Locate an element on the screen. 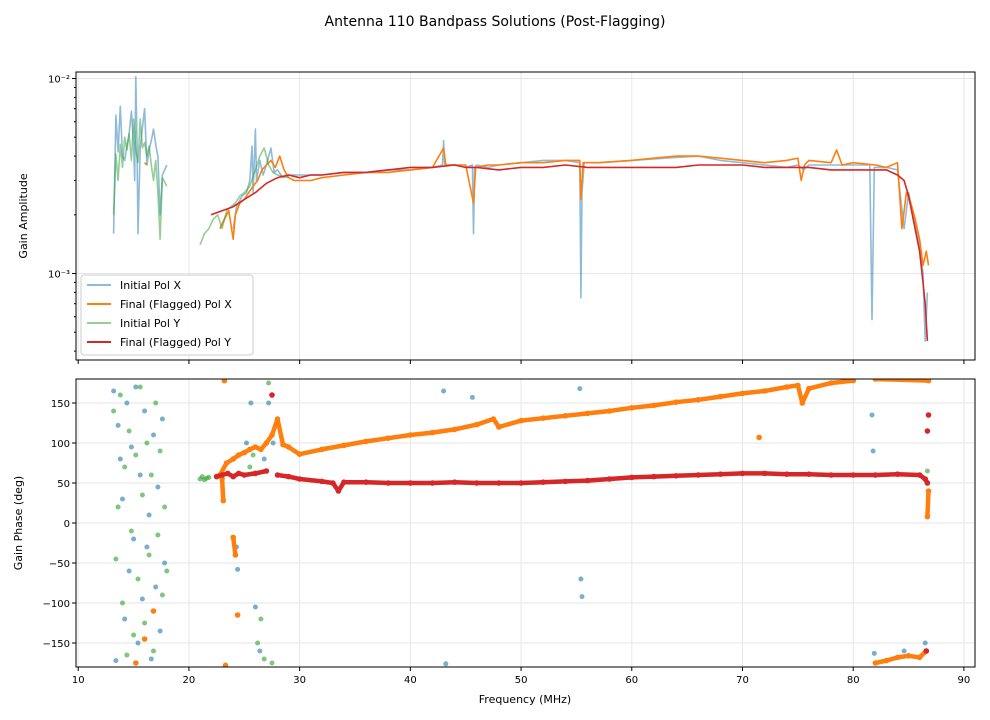 The width and height of the screenshot is (990, 720). phase-x-tick-label: 20 is located at coordinates (189, 680).